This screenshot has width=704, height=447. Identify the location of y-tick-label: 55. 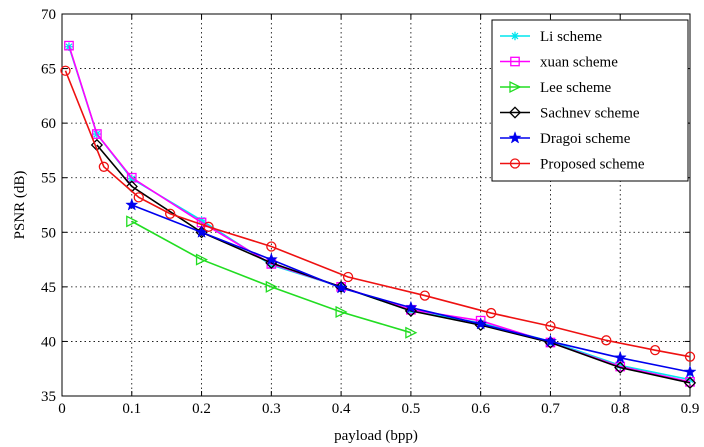
(48, 179).